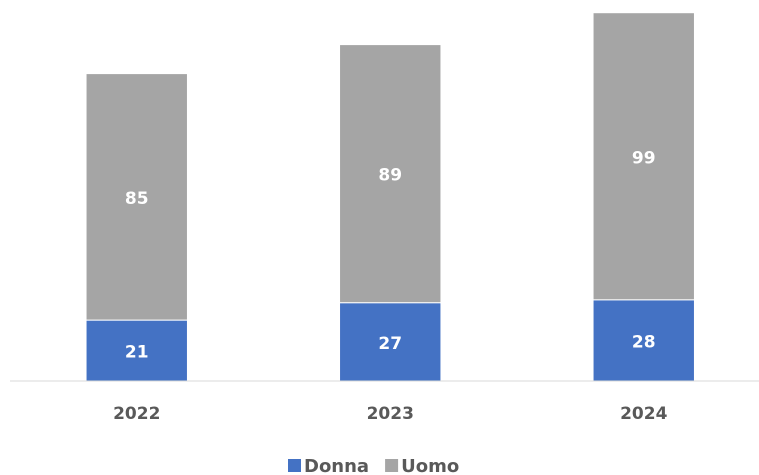  What do you see at coordinates (430, 465) in the screenshot?
I see `legend-label: Uomo` at bounding box center [430, 465].